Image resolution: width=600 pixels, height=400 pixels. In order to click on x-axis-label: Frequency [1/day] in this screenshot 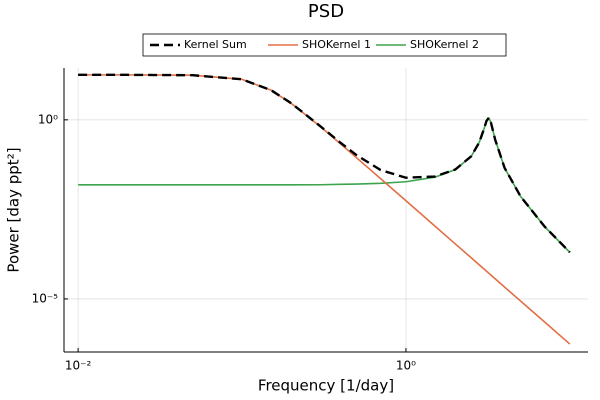, I will do `click(326, 386)`.